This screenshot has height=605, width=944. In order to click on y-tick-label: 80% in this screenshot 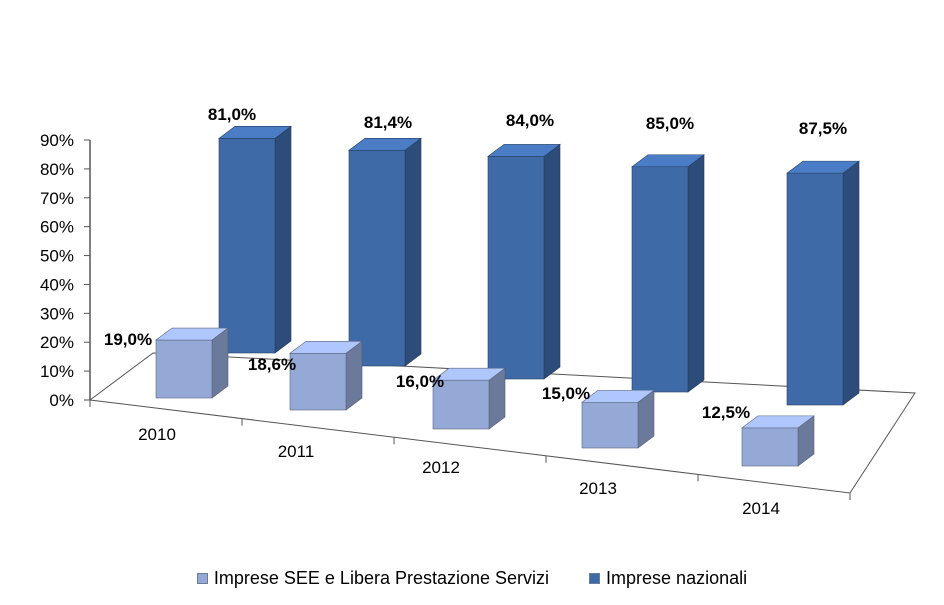, I will do `click(57, 169)`.